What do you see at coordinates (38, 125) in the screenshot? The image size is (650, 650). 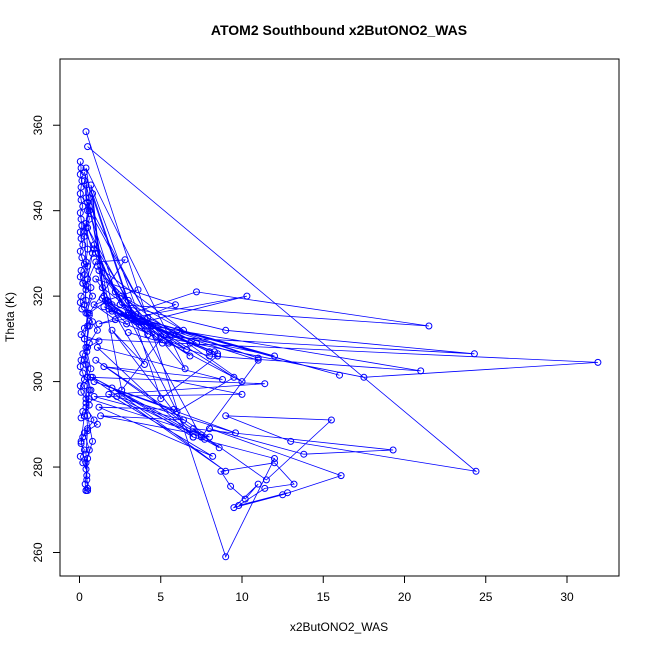 I see `y-tick-label: 360` at bounding box center [38, 125].